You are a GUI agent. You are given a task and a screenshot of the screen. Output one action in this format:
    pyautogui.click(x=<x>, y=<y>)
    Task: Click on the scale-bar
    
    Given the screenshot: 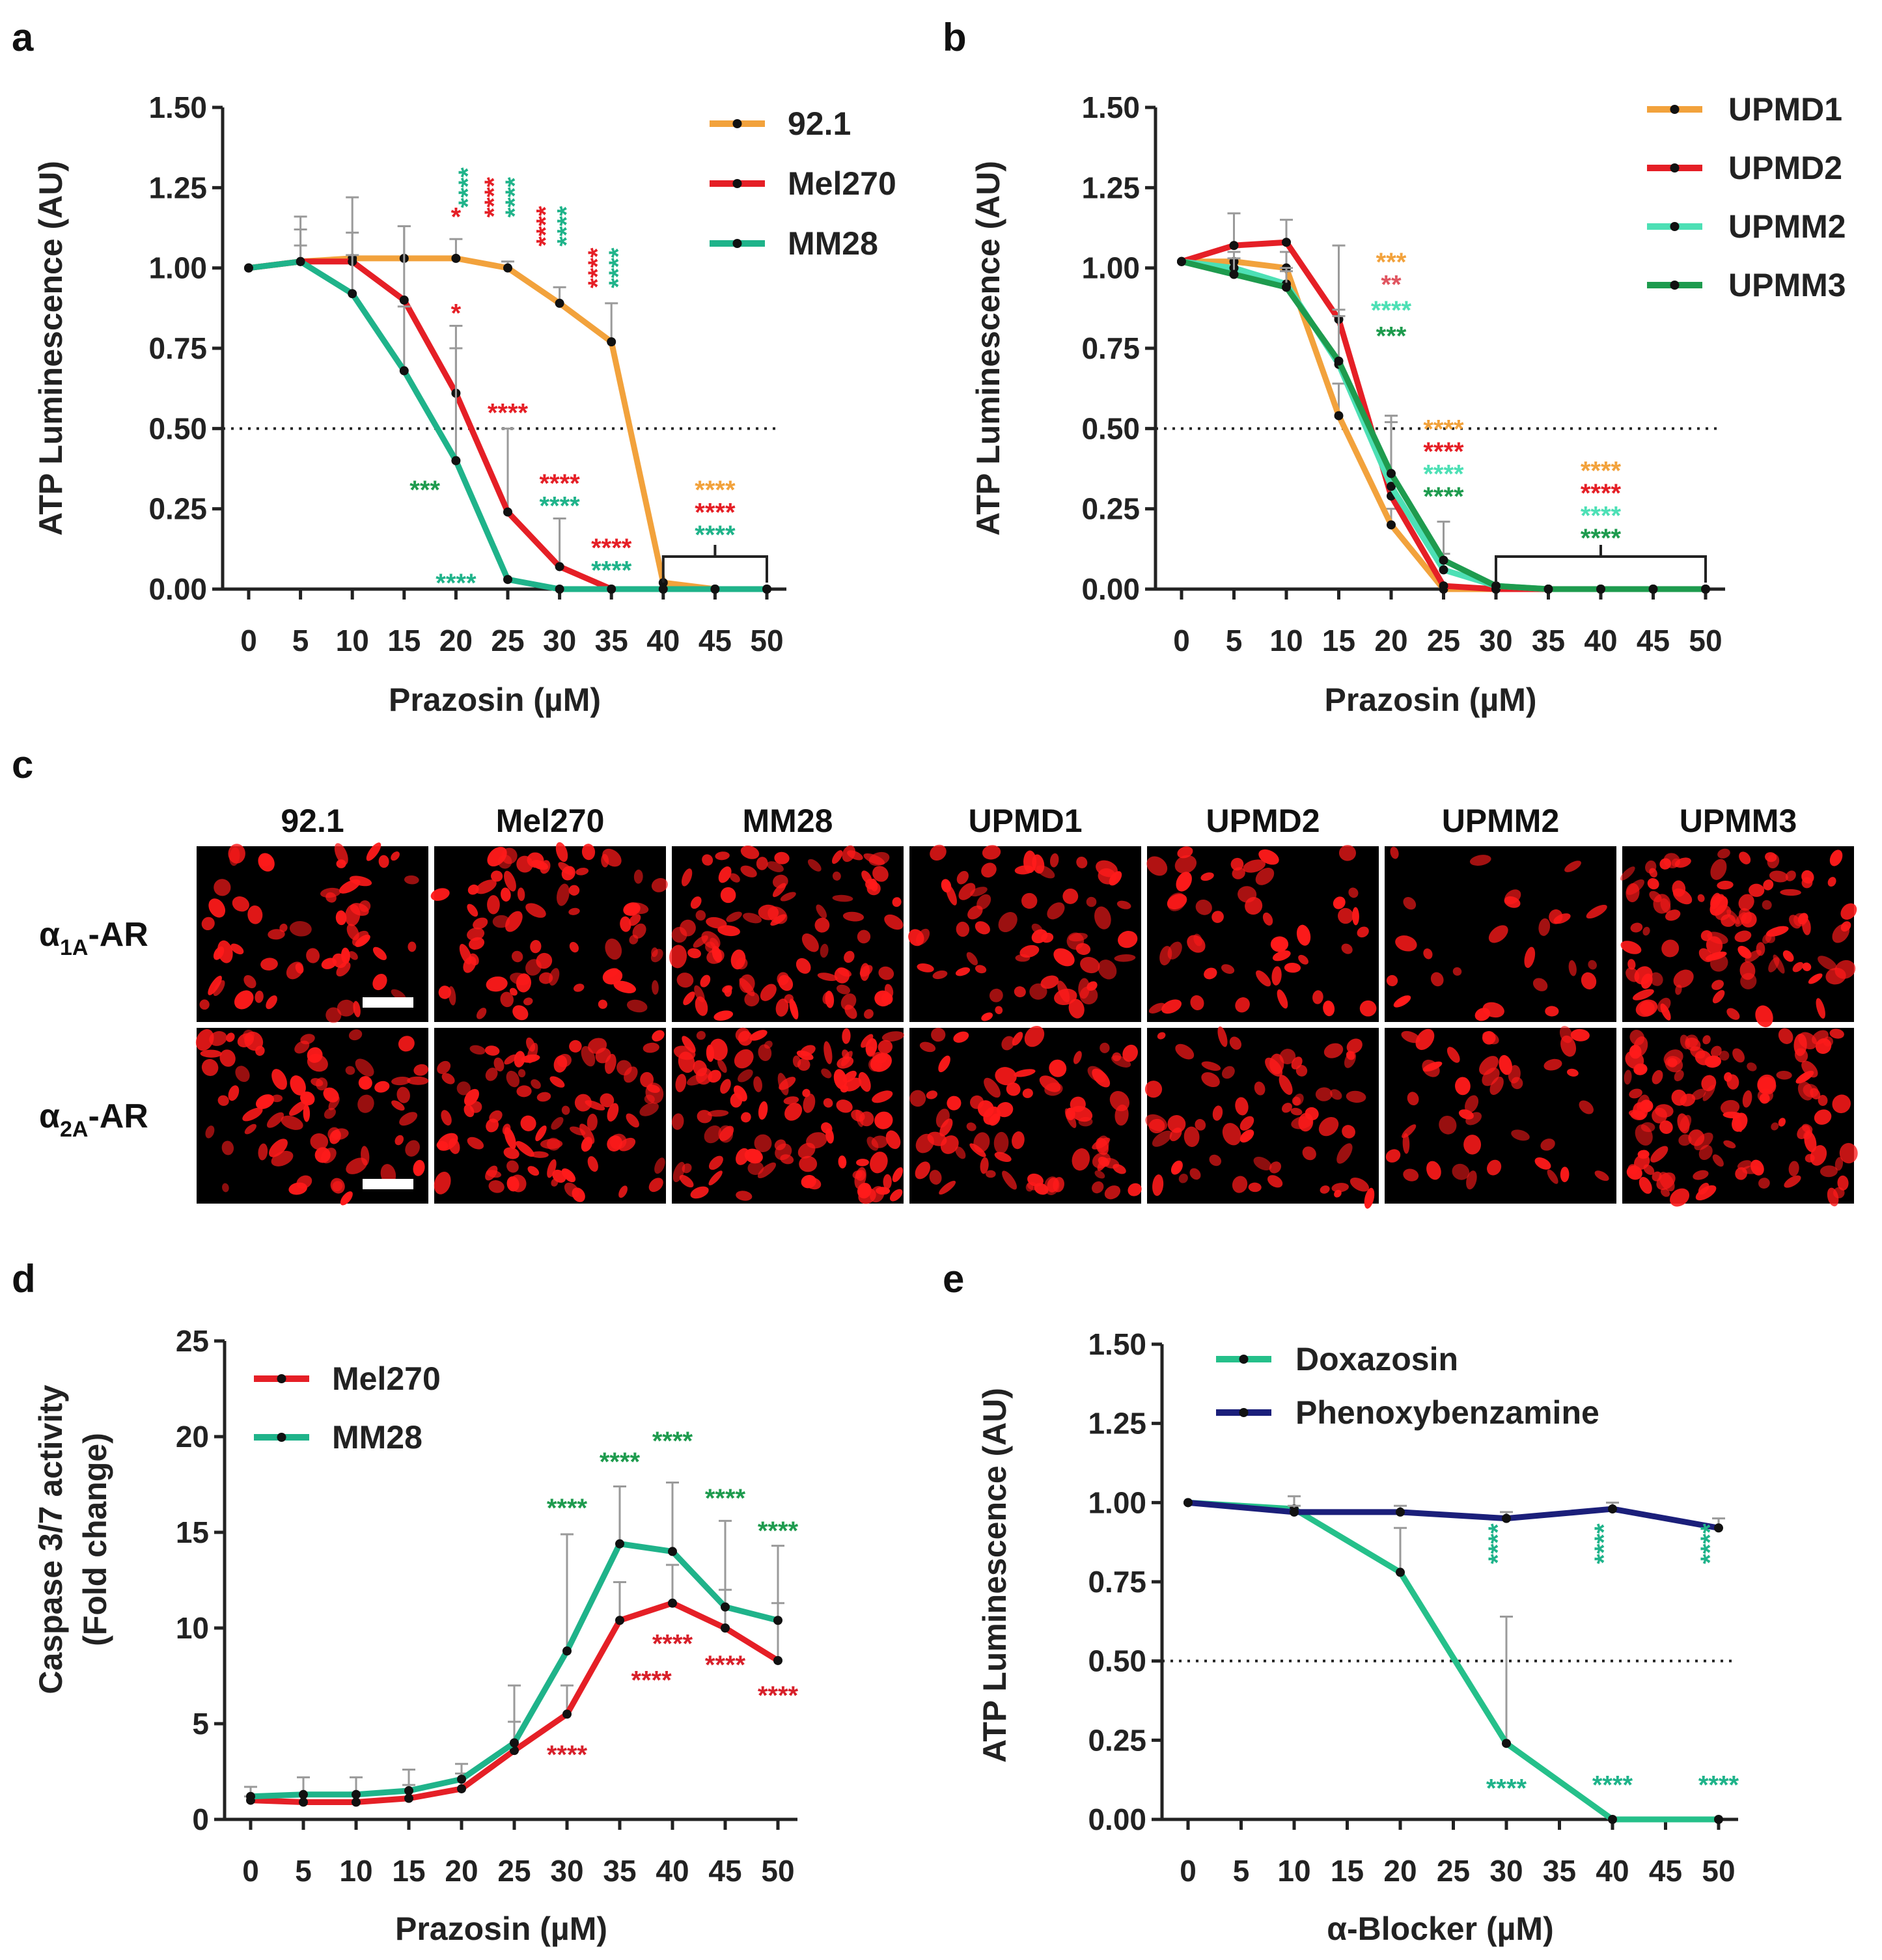 What is the action you would take?
    pyautogui.click(x=388, y=1184)
    